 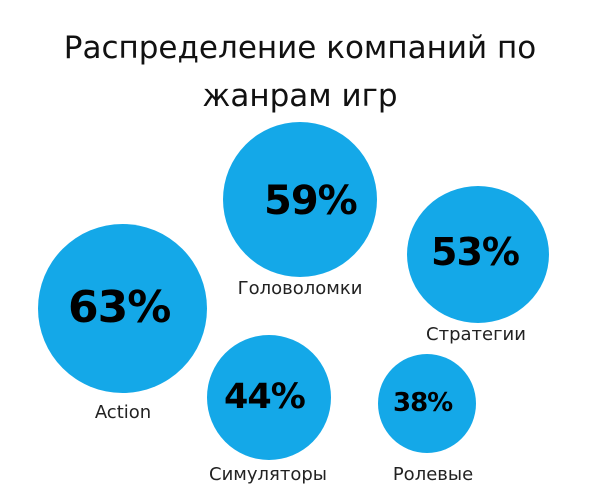 What do you see at coordinates (123, 412) in the screenshot?
I see `bubble-label-action: Action` at bounding box center [123, 412].